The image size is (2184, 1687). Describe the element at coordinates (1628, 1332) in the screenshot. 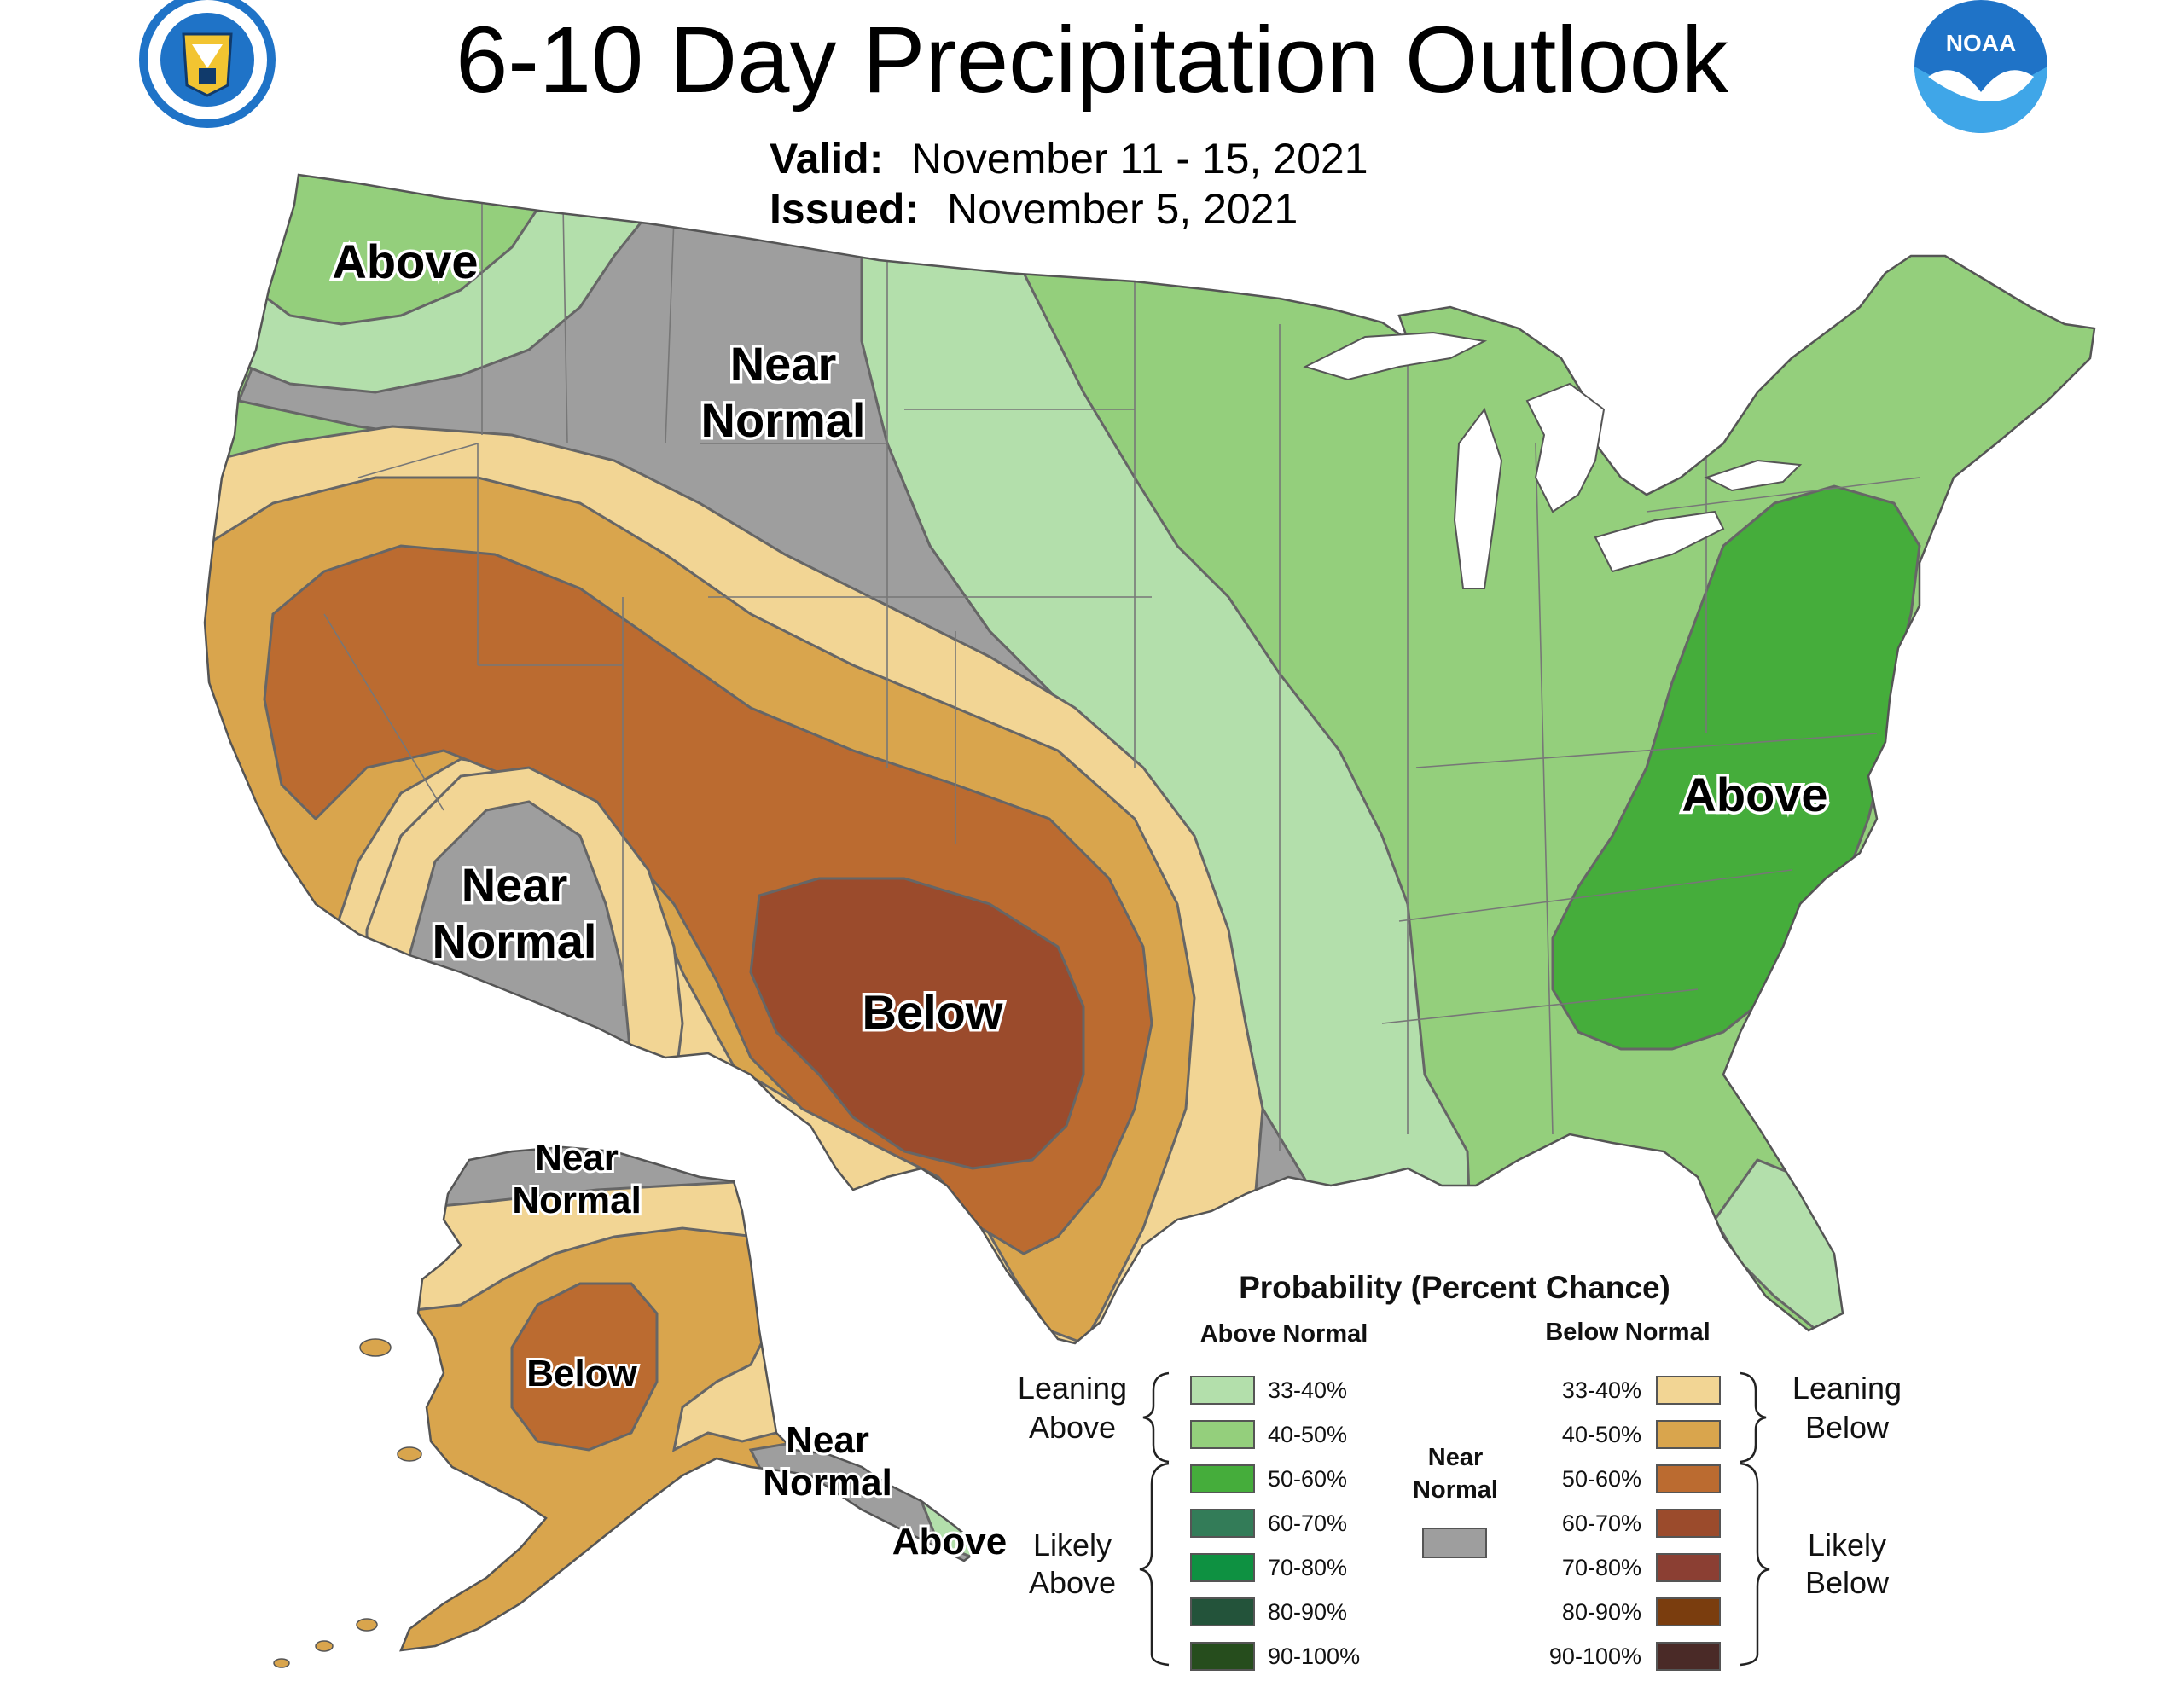

I see `legend-below-normal-header: Below Normal` at that location.